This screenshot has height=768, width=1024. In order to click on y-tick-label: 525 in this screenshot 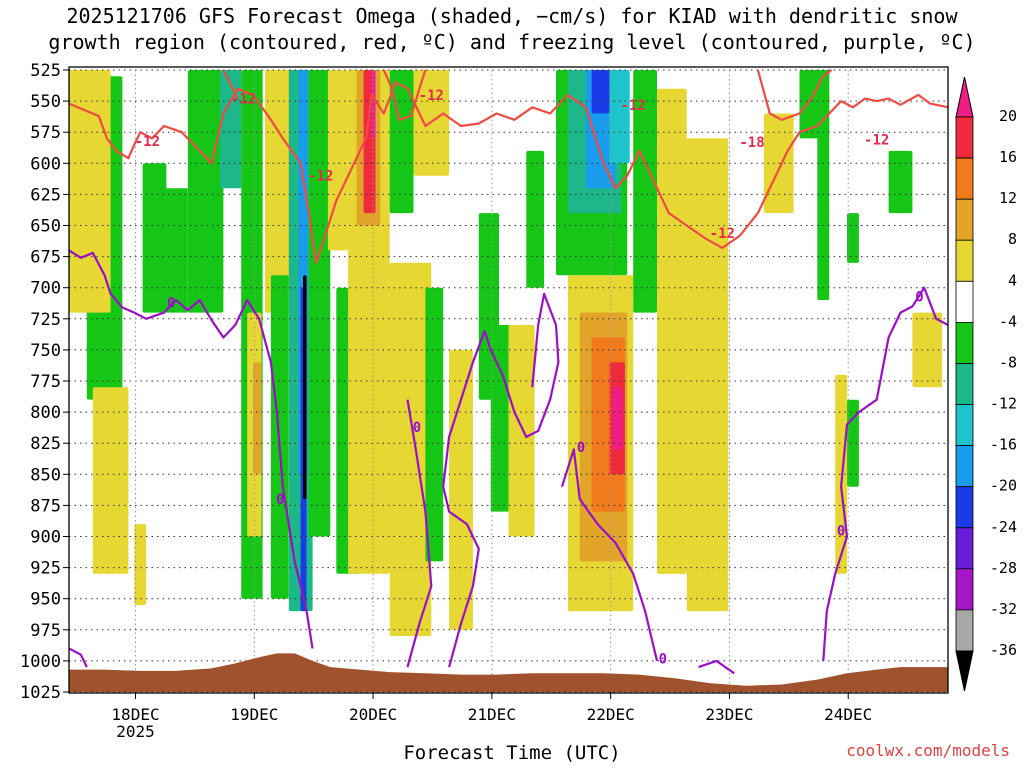, I will do `click(45, 71)`.